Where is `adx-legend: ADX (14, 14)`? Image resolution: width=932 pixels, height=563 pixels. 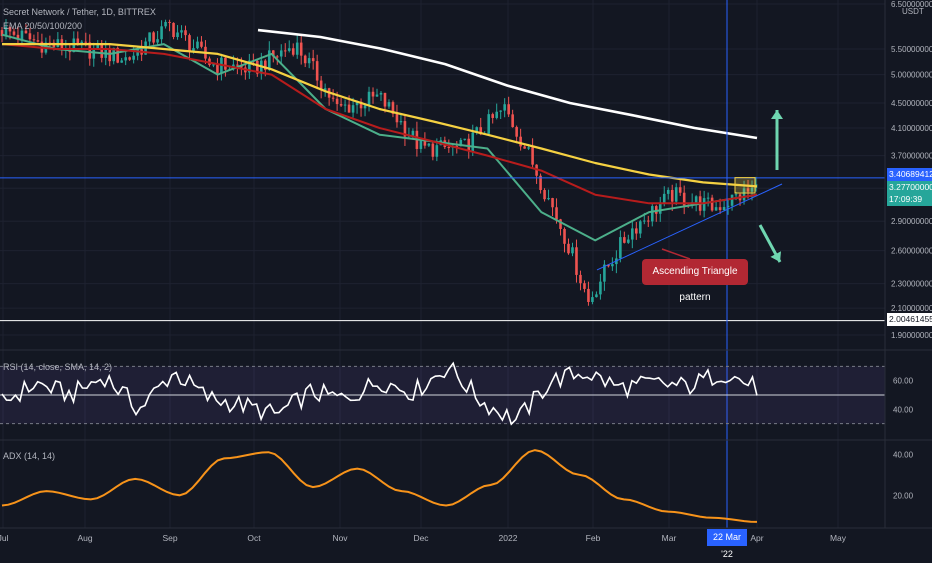
adx-legend: ADX (14, 14) is located at coordinates (29, 456).